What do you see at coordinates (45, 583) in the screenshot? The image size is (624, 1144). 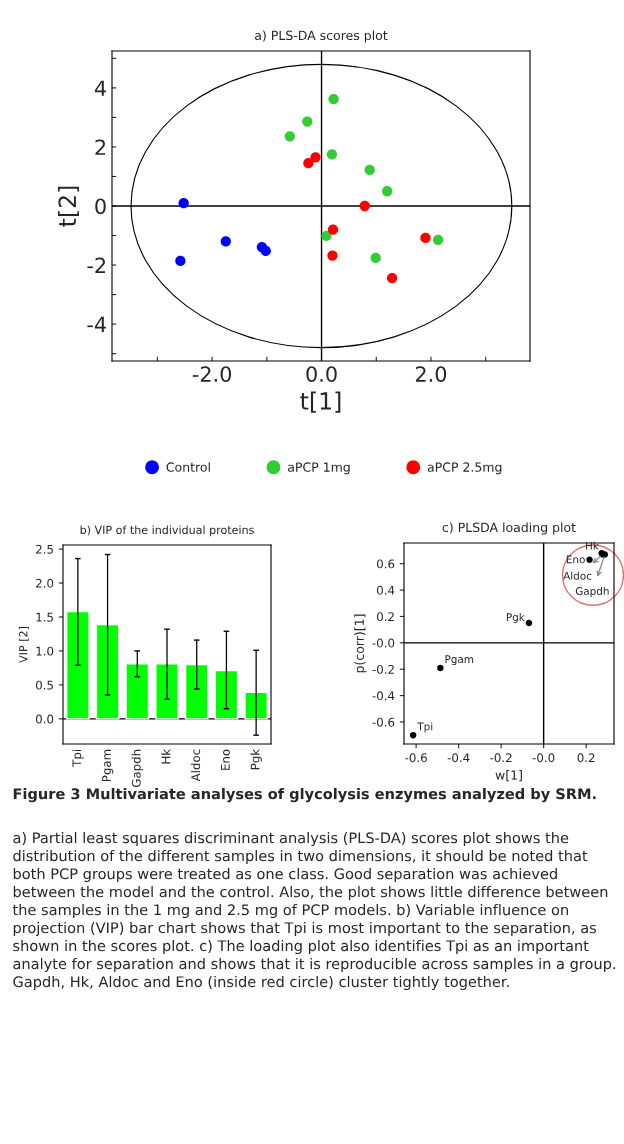 I see `y-tick-label: 2.0` at bounding box center [45, 583].